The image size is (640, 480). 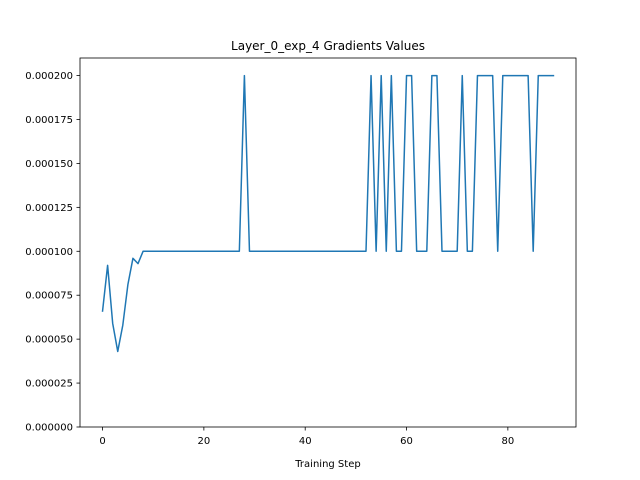 What do you see at coordinates (507, 441) in the screenshot?
I see `x-tick-label: 80` at bounding box center [507, 441].